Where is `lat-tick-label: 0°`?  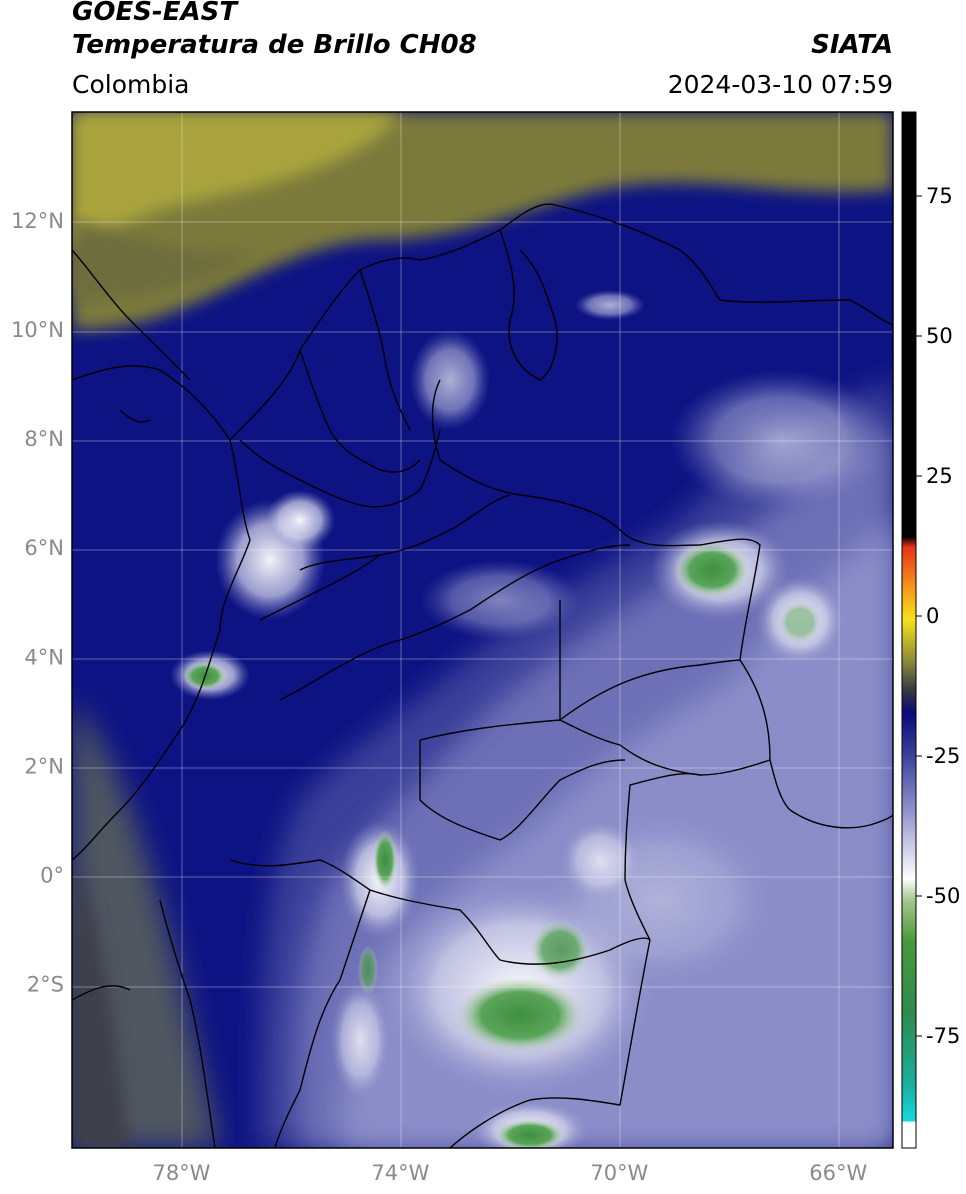
lat-tick-label: 0° is located at coordinates (52, 875).